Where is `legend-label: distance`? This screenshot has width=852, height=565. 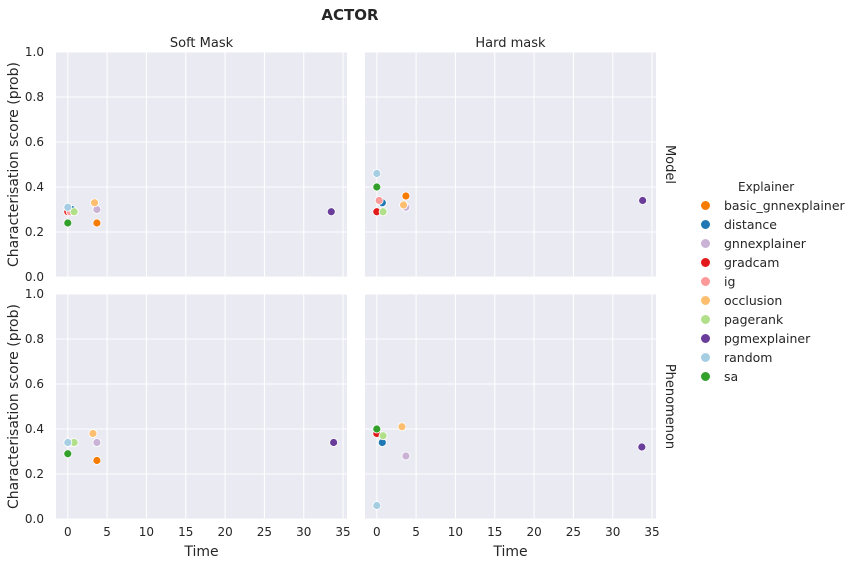 legend-label: distance is located at coordinates (750, 224).